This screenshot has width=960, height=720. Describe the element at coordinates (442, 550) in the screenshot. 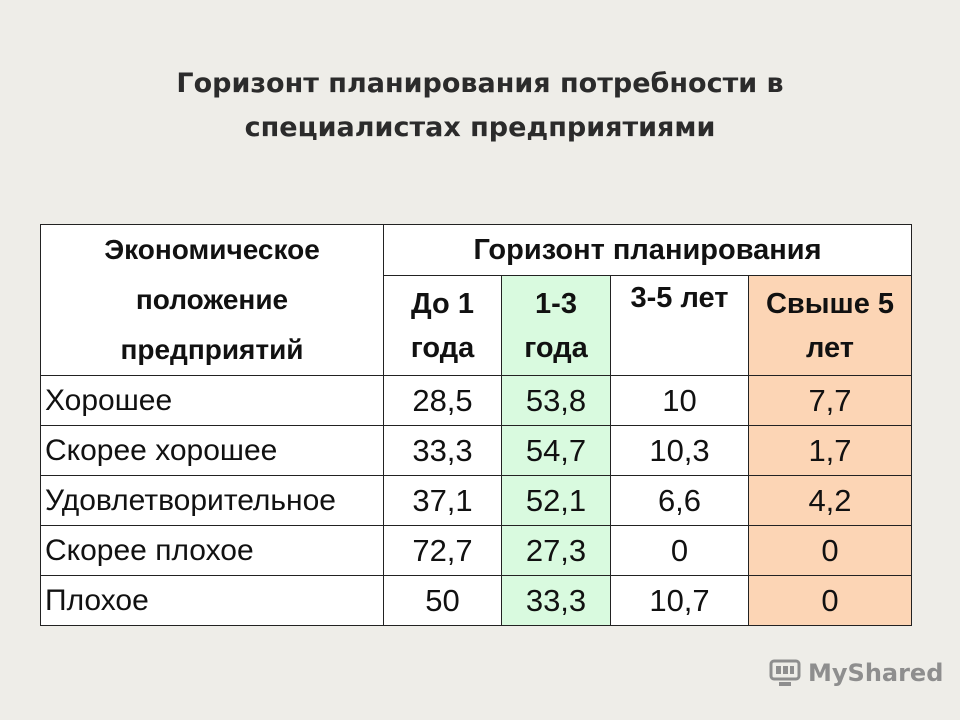

I see `table-cell: 72,7` at that location.